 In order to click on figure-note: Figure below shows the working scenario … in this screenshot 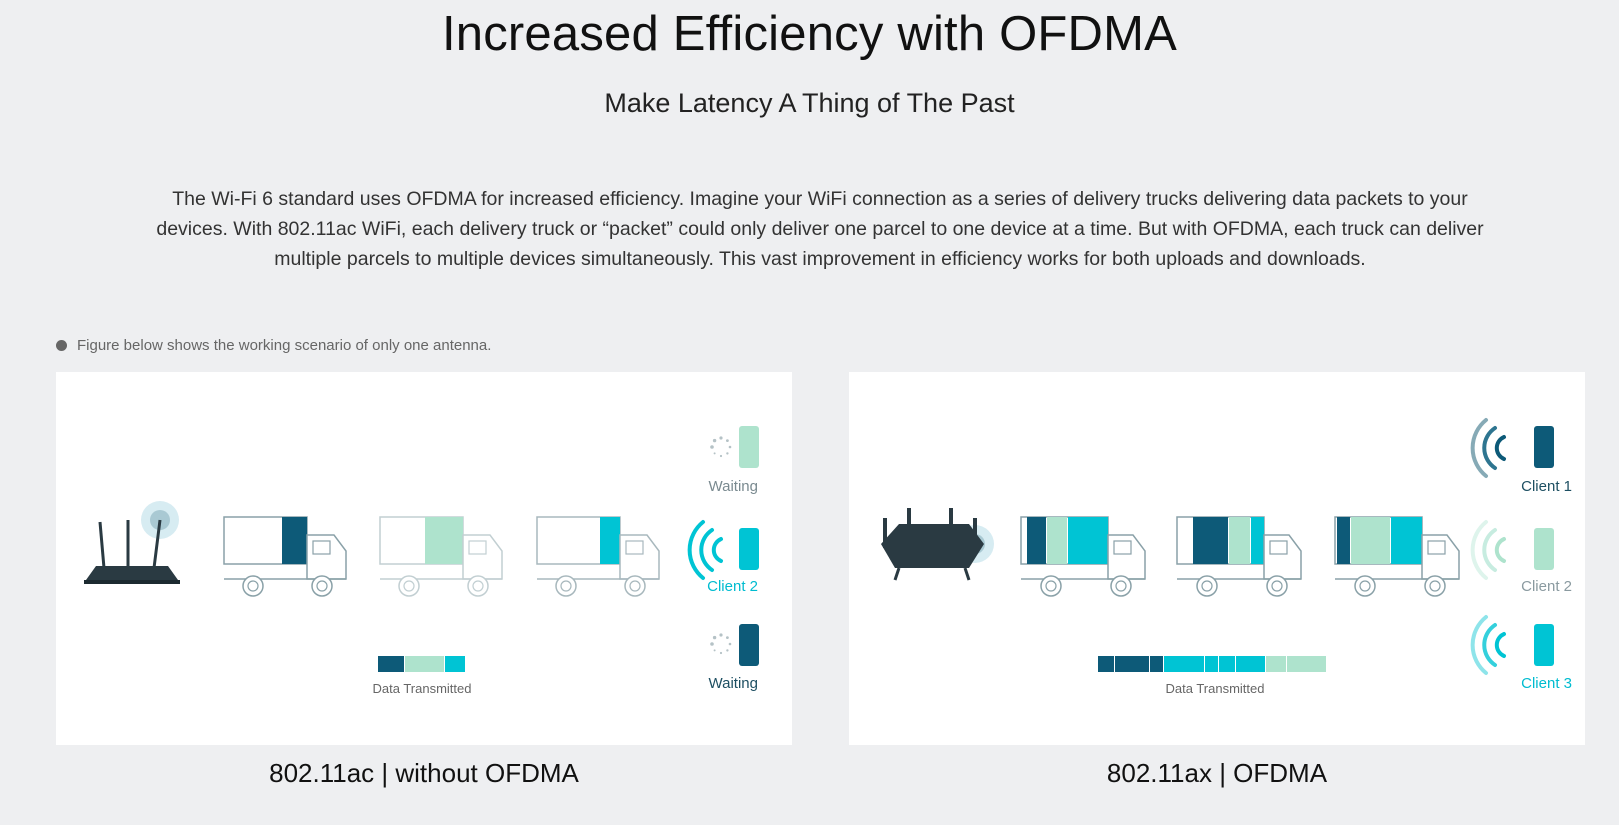, I will do `click(273, 345)`.